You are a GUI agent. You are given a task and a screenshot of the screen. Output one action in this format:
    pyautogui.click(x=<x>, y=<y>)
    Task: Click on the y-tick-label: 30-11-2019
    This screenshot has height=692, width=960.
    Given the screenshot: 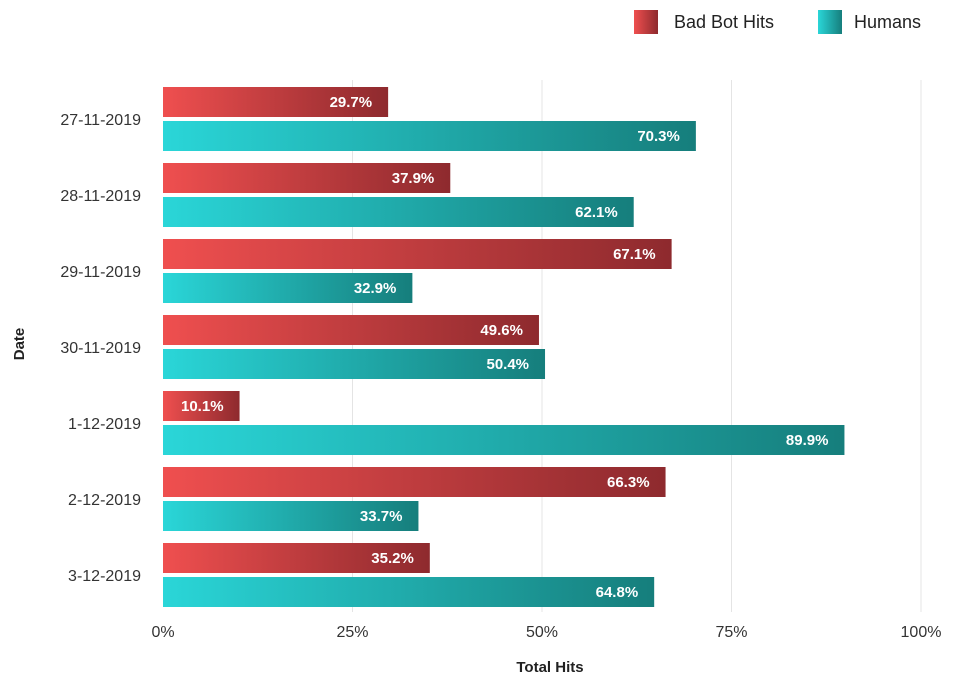 What is the action you would take?
    pyautogui.click(x=100, y=348)
    